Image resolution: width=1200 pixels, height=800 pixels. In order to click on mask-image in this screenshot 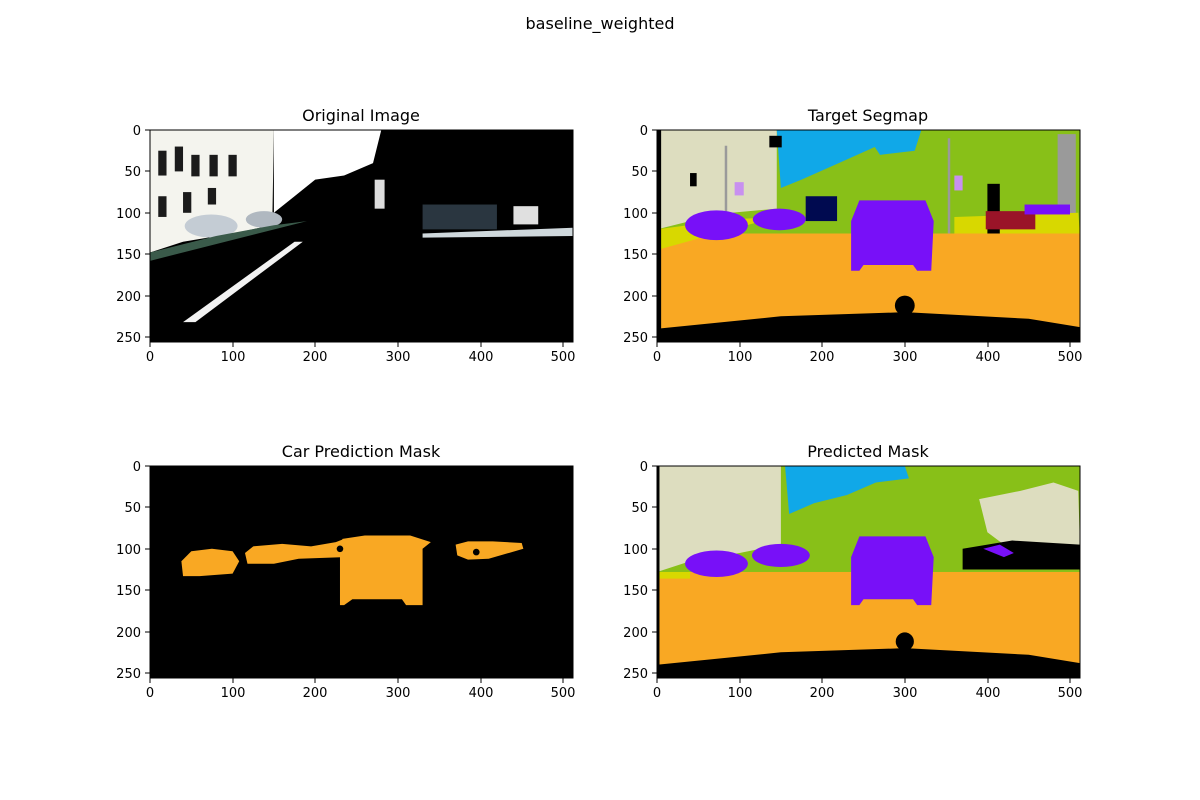, I will do `click(361, 572)`.